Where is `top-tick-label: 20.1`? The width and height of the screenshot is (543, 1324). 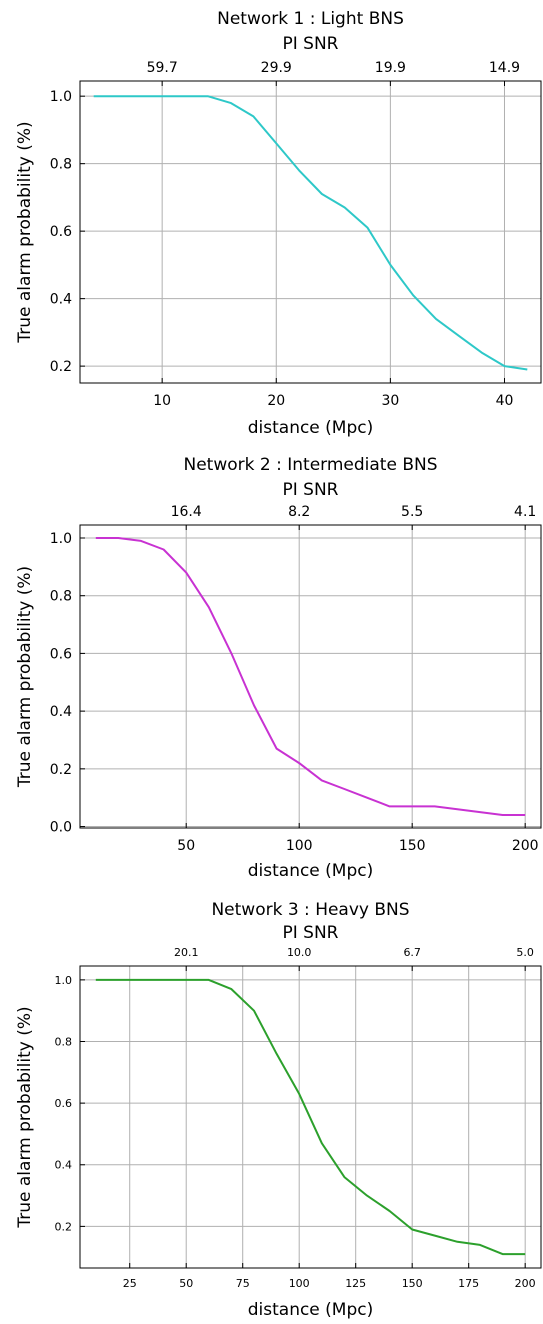 top-tick-label: 20.1 is located at coordinates (186, 952).